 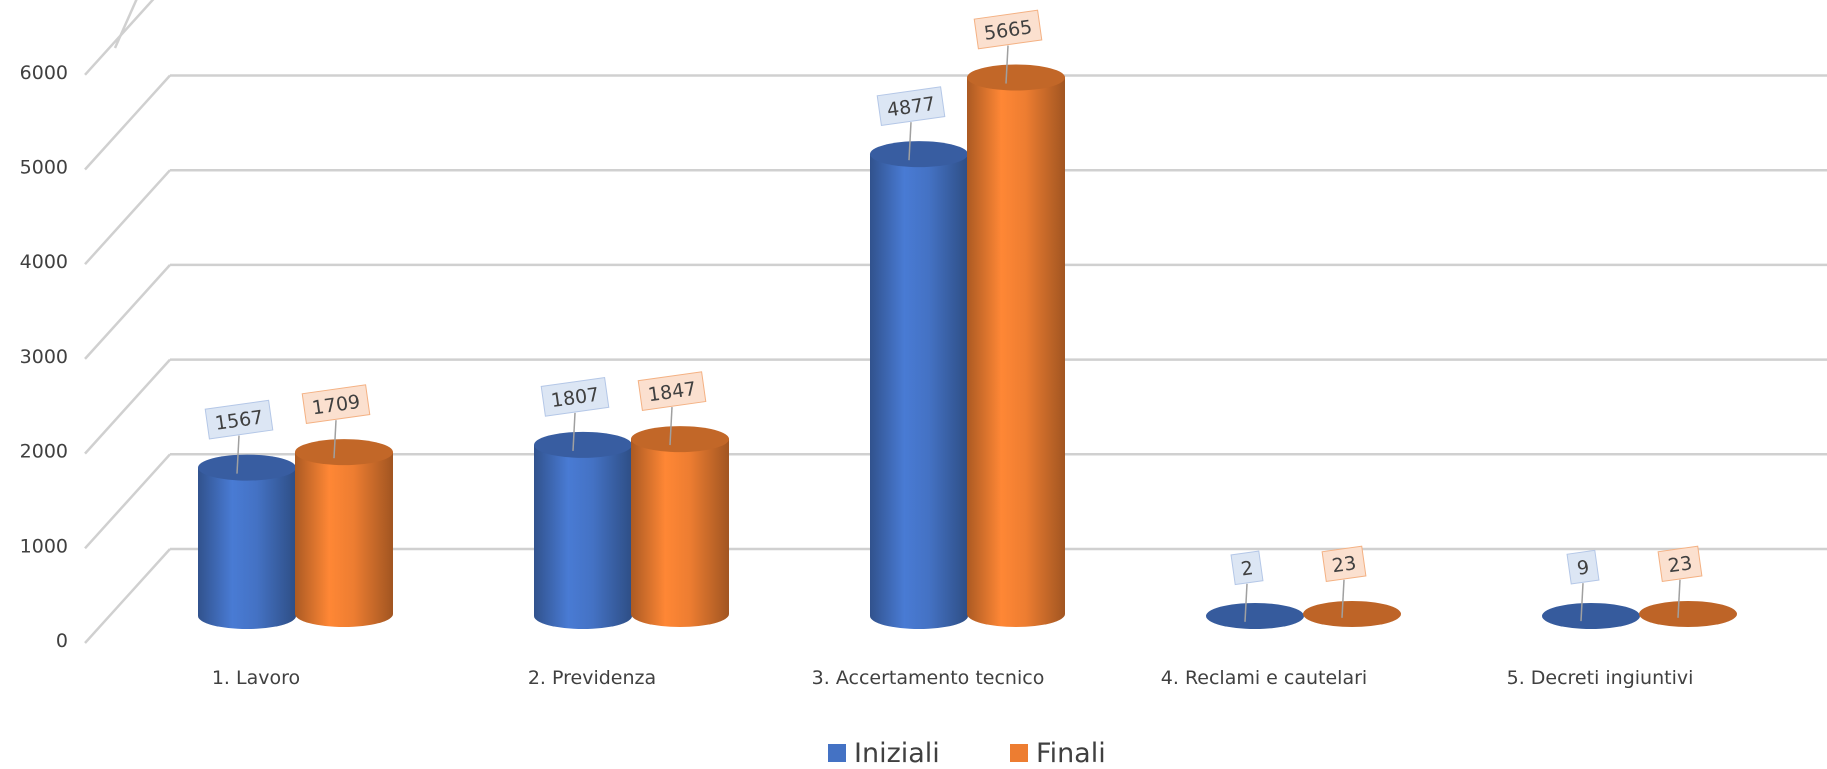 I want to click on legend: Iniziali Finali, so click(x=967, y=753).